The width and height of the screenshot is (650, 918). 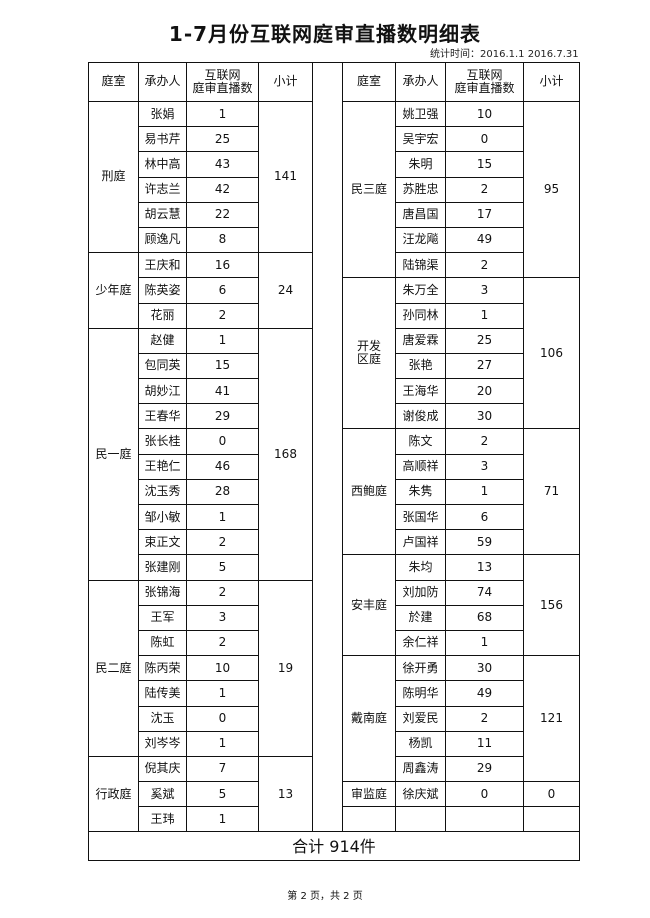 I want to click on subtotal: 71, so click(x=551, y=492).